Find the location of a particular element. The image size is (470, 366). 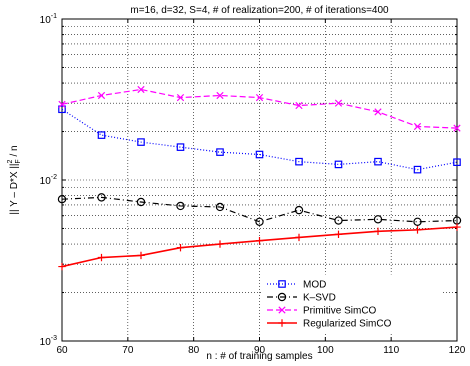

series-regularized-simco is located at coordinates (259, 247).